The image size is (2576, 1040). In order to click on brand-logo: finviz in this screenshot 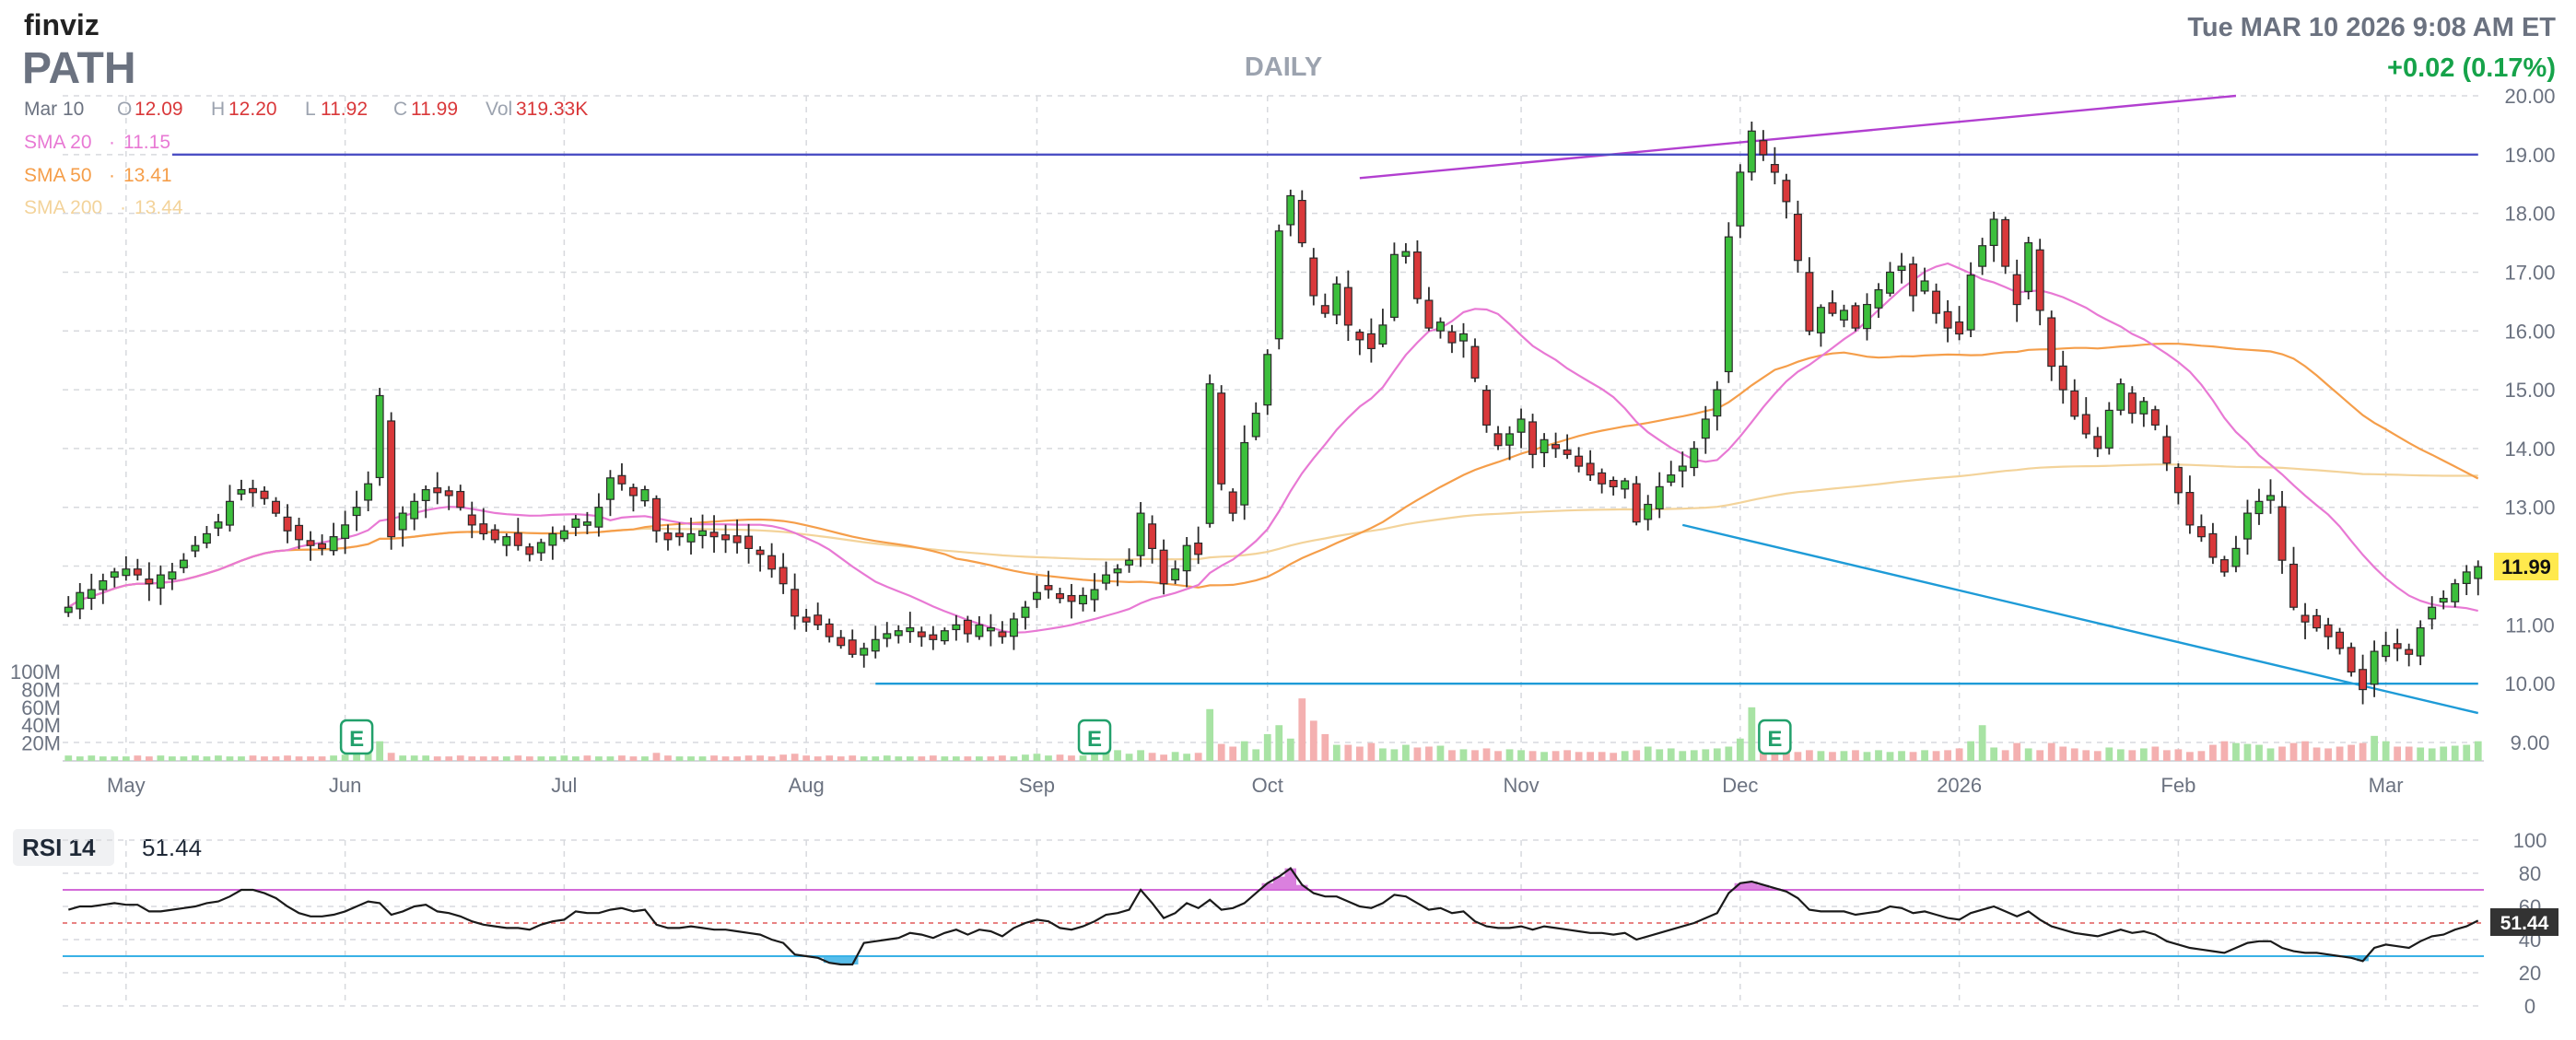, I will do `click(62, 24)`.